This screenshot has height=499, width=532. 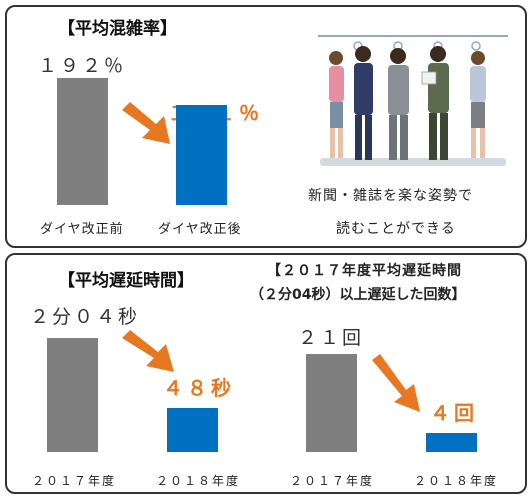 What do you see at coordinates (74, 481) in the screenshot?
I see `delay-time-category-2017: ２０１７年度` at bounding box center [74, 481].